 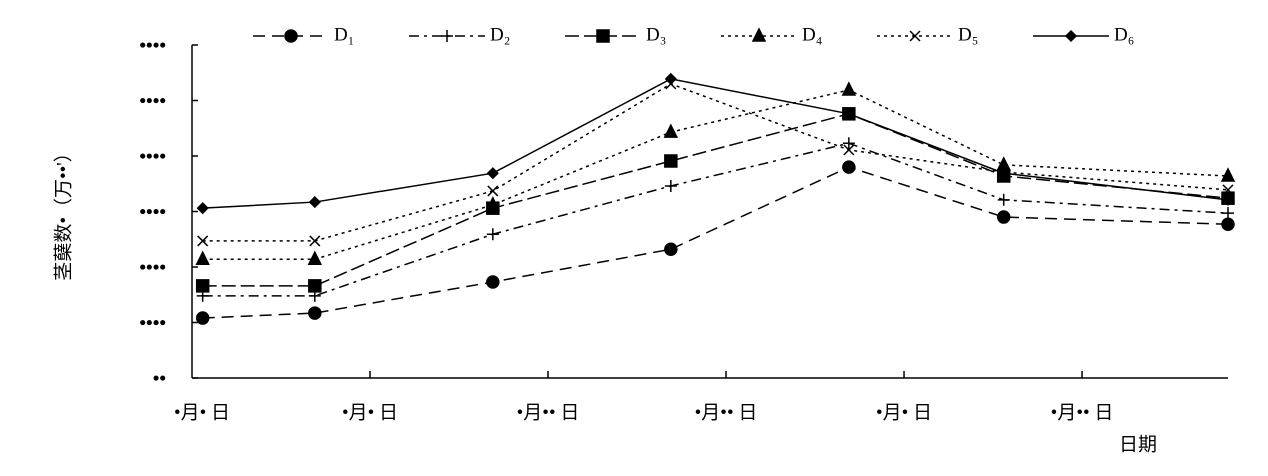 I want to click on y-tick-label: ••, so click(x=159, y=378).